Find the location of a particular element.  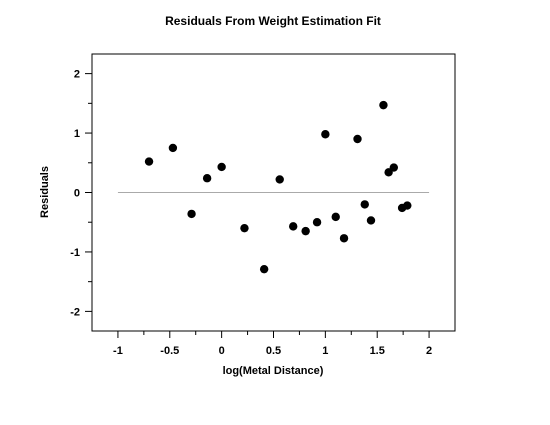

y-tick-label: 1 is located at coordinates (77, 134).